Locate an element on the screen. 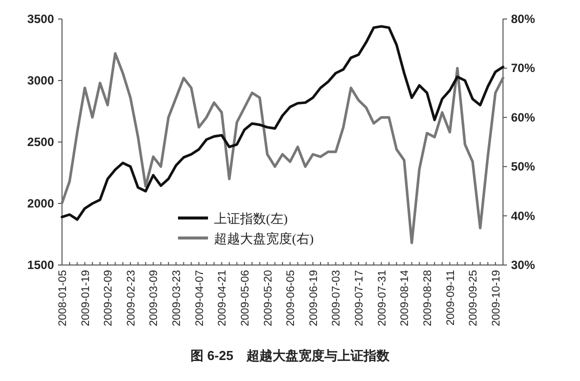  y-tick-label: 2500 is located at coordinates (40, 142).